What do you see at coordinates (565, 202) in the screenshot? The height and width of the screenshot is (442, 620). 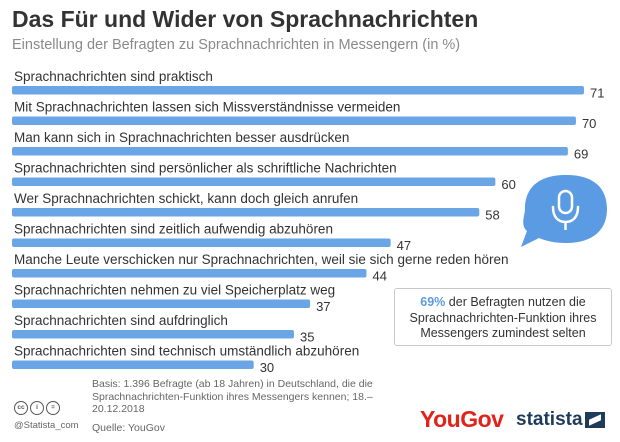 I see `microphone-icon` at bounding box center [565, 202].